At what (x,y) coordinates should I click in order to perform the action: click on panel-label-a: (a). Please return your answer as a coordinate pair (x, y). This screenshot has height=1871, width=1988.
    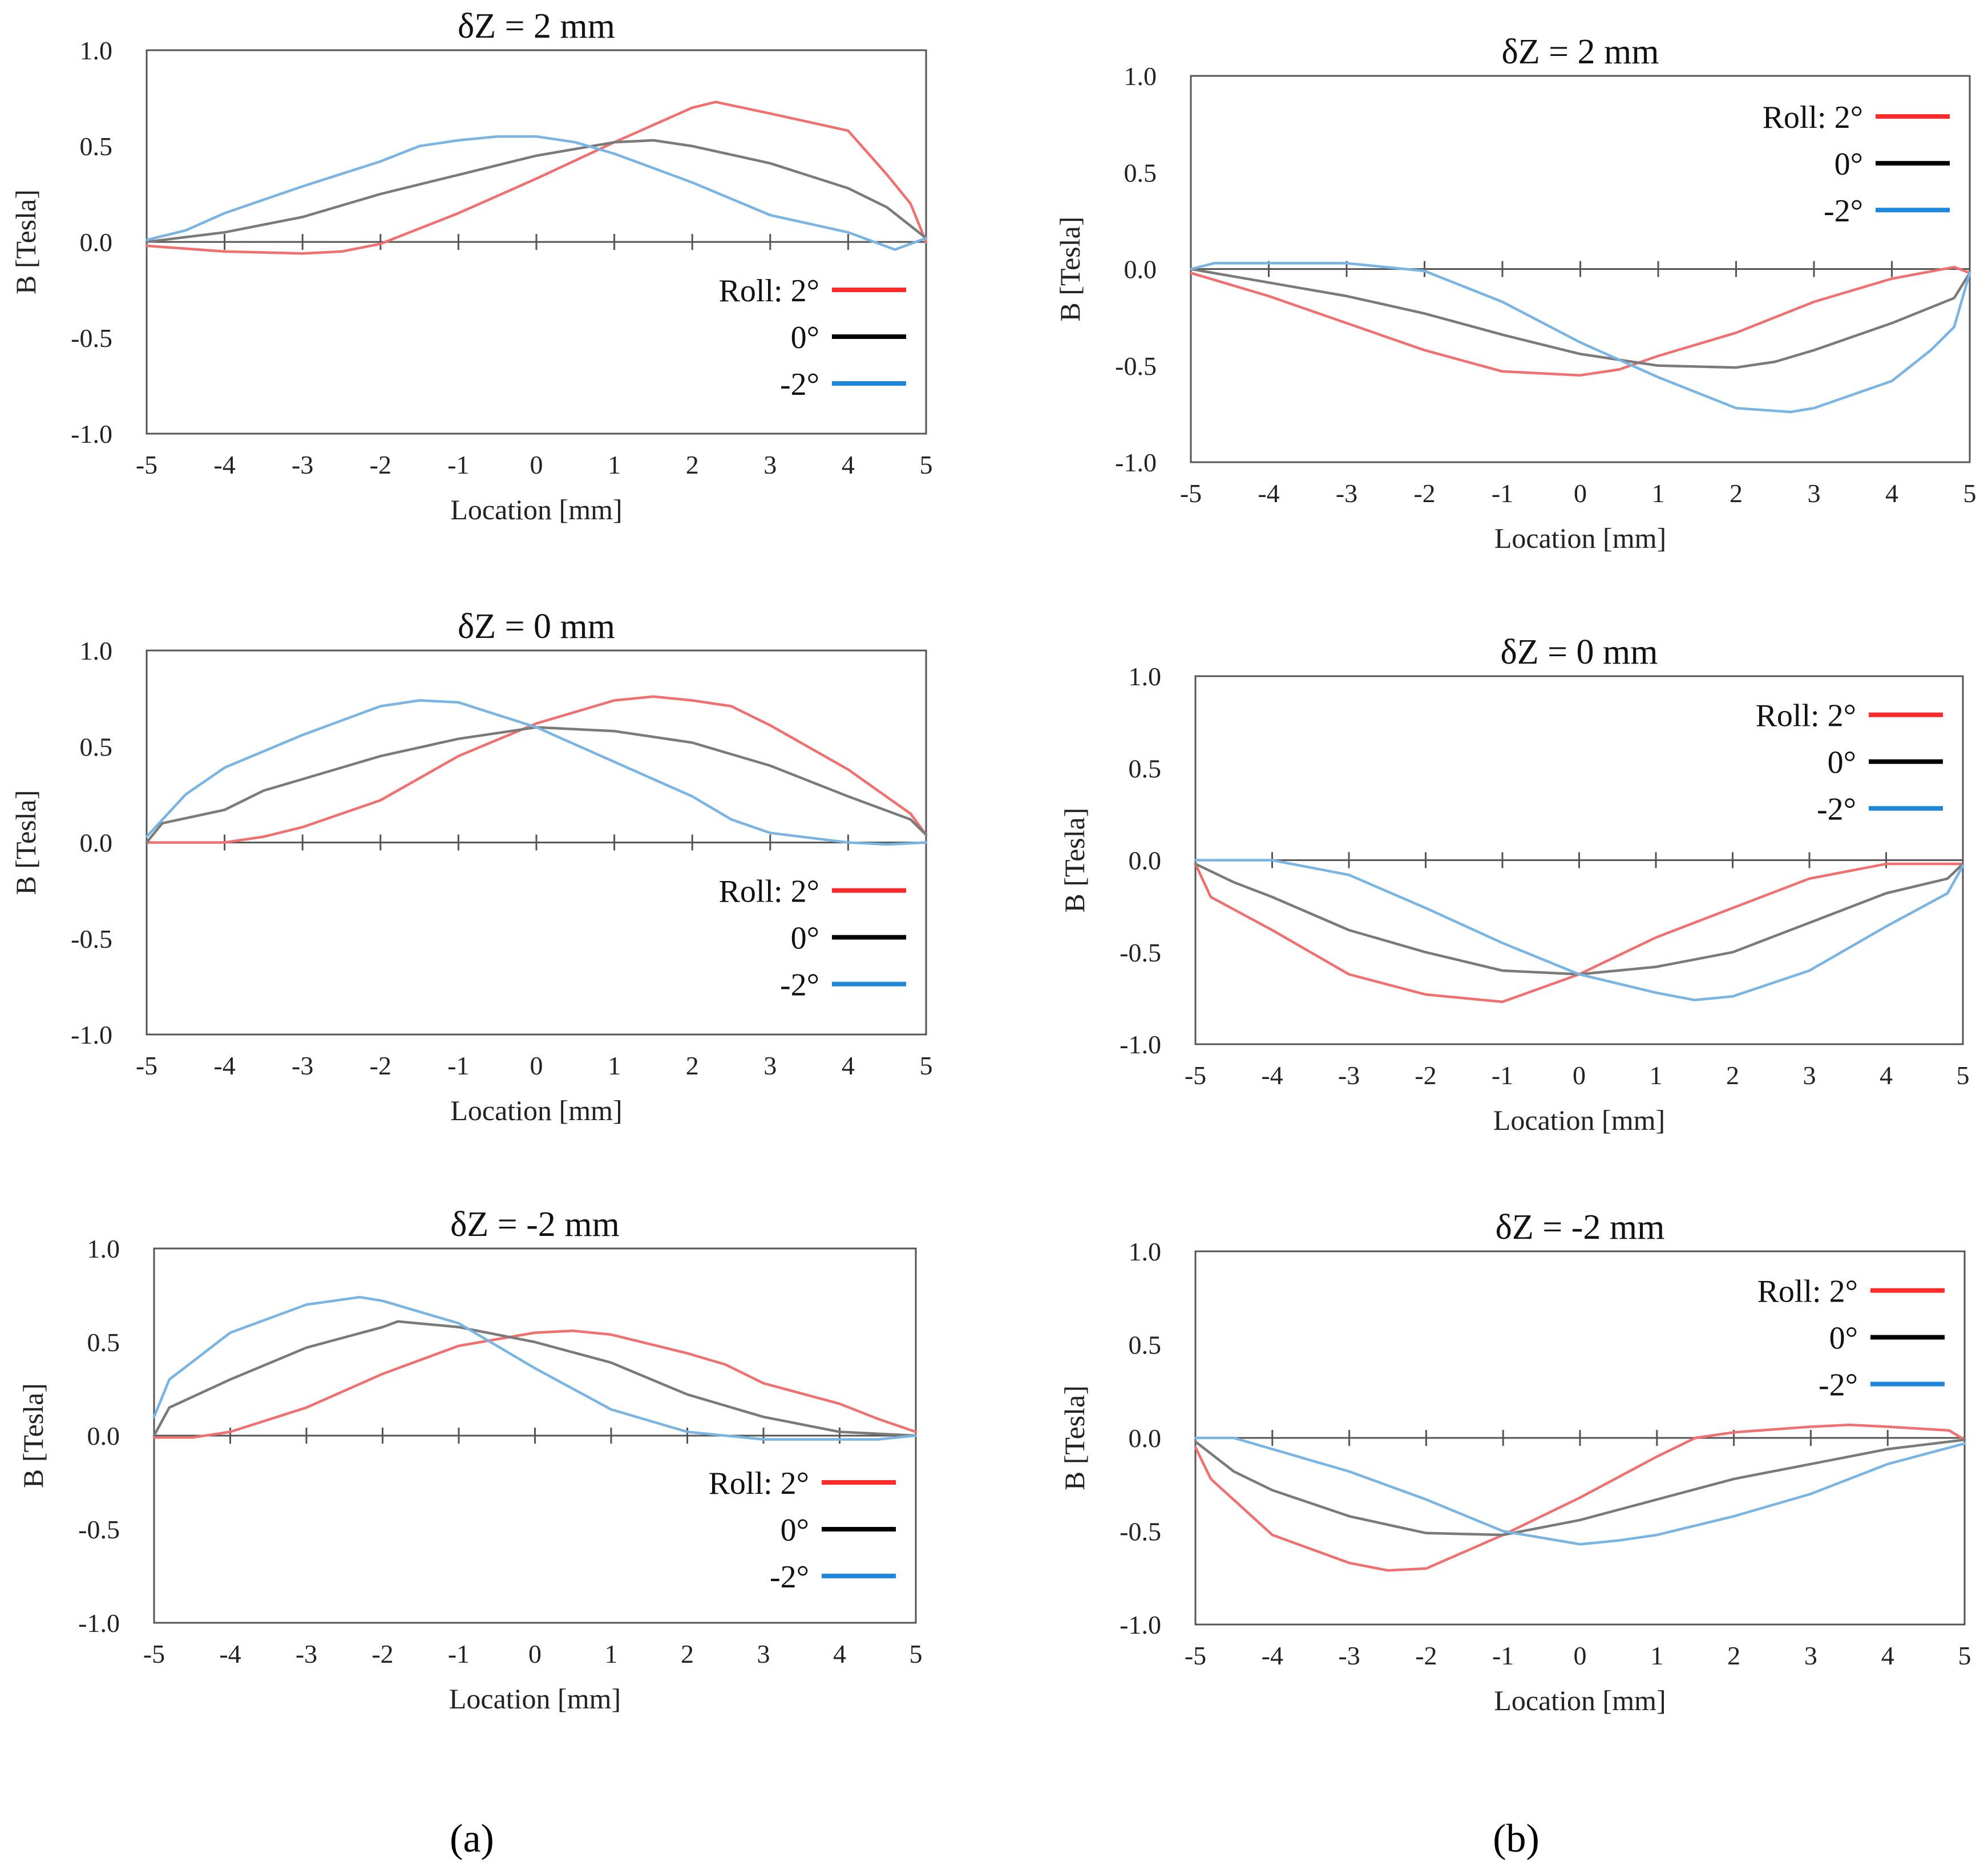
    Looking at the image, I should click on (472, 1839).